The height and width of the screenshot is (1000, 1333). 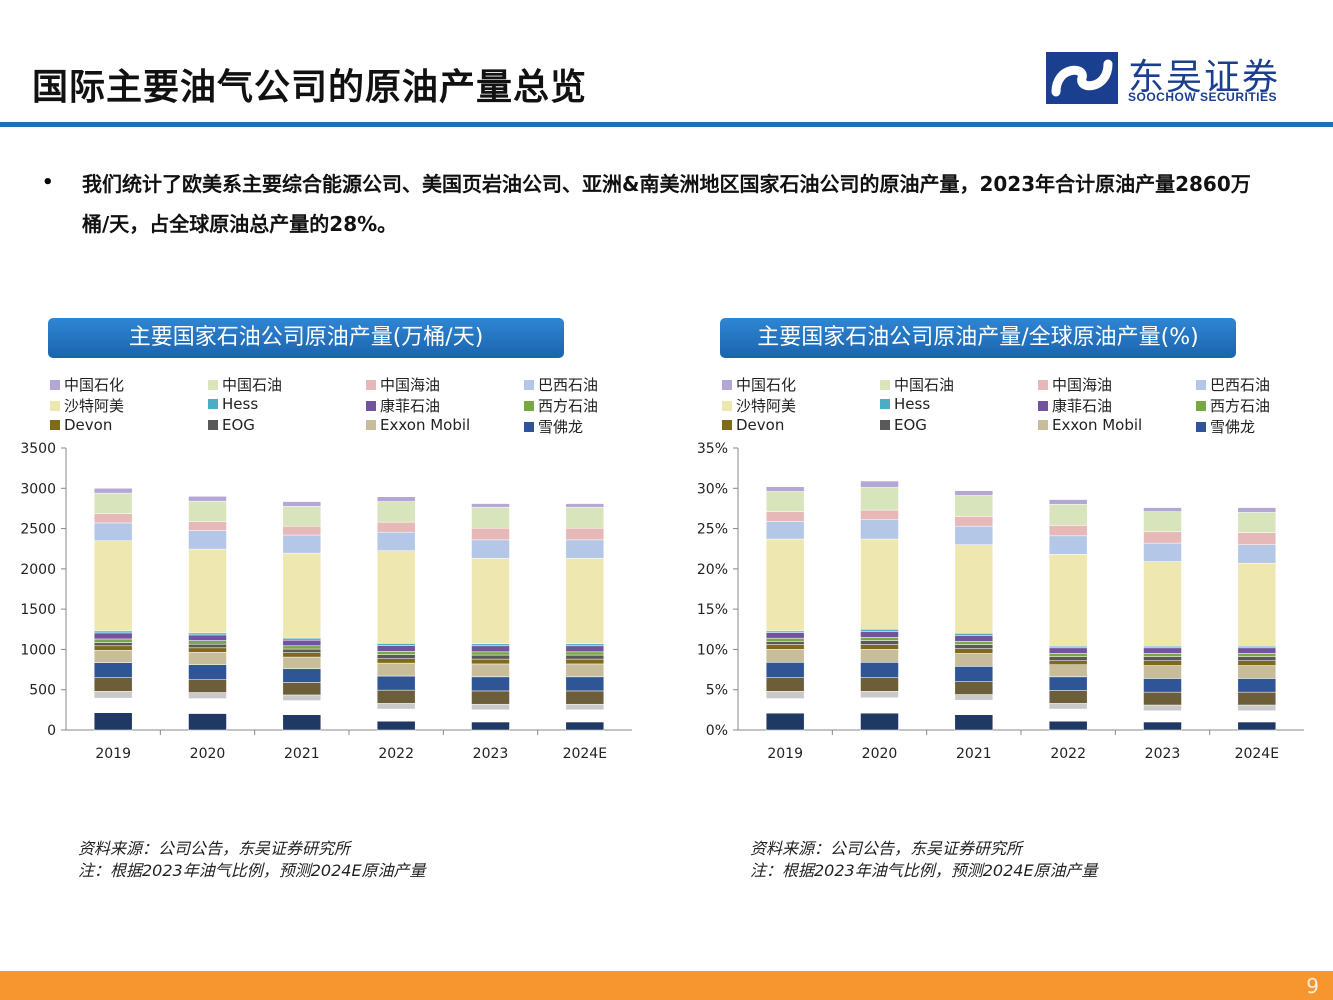 What do you see at coordinates (717, 731) in the screenshot?
I see `y-tick-label: 0%` at bounding box center [717, 731].